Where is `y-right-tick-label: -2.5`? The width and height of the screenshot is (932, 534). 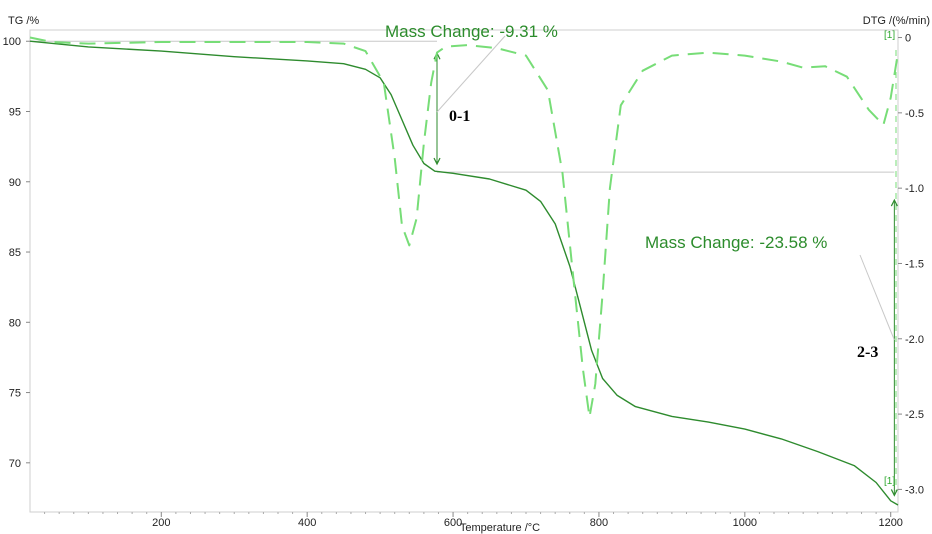 y-right-tick-label: -2.5 is located at coordinates (914, 415).